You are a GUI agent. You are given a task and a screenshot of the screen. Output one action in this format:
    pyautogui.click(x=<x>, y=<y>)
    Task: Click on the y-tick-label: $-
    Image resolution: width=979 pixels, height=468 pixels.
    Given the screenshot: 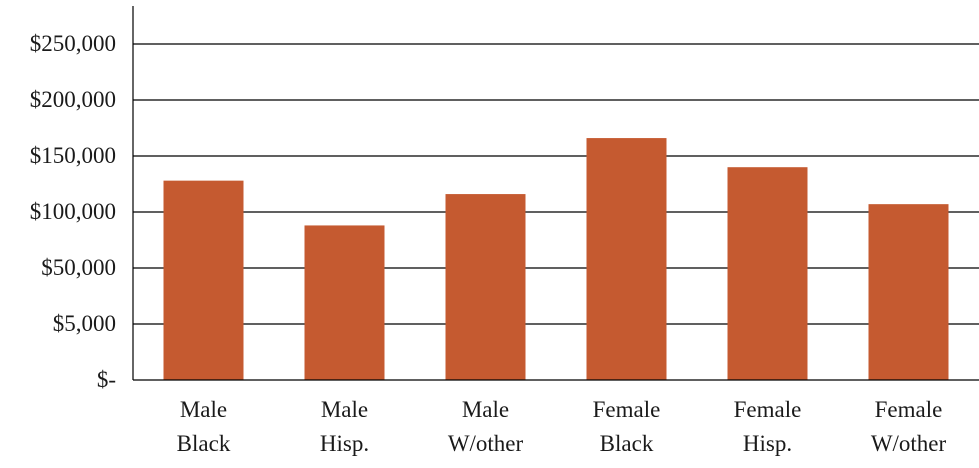 What is the action you would take?
    pyautogui.click(x=106, y=379)
    